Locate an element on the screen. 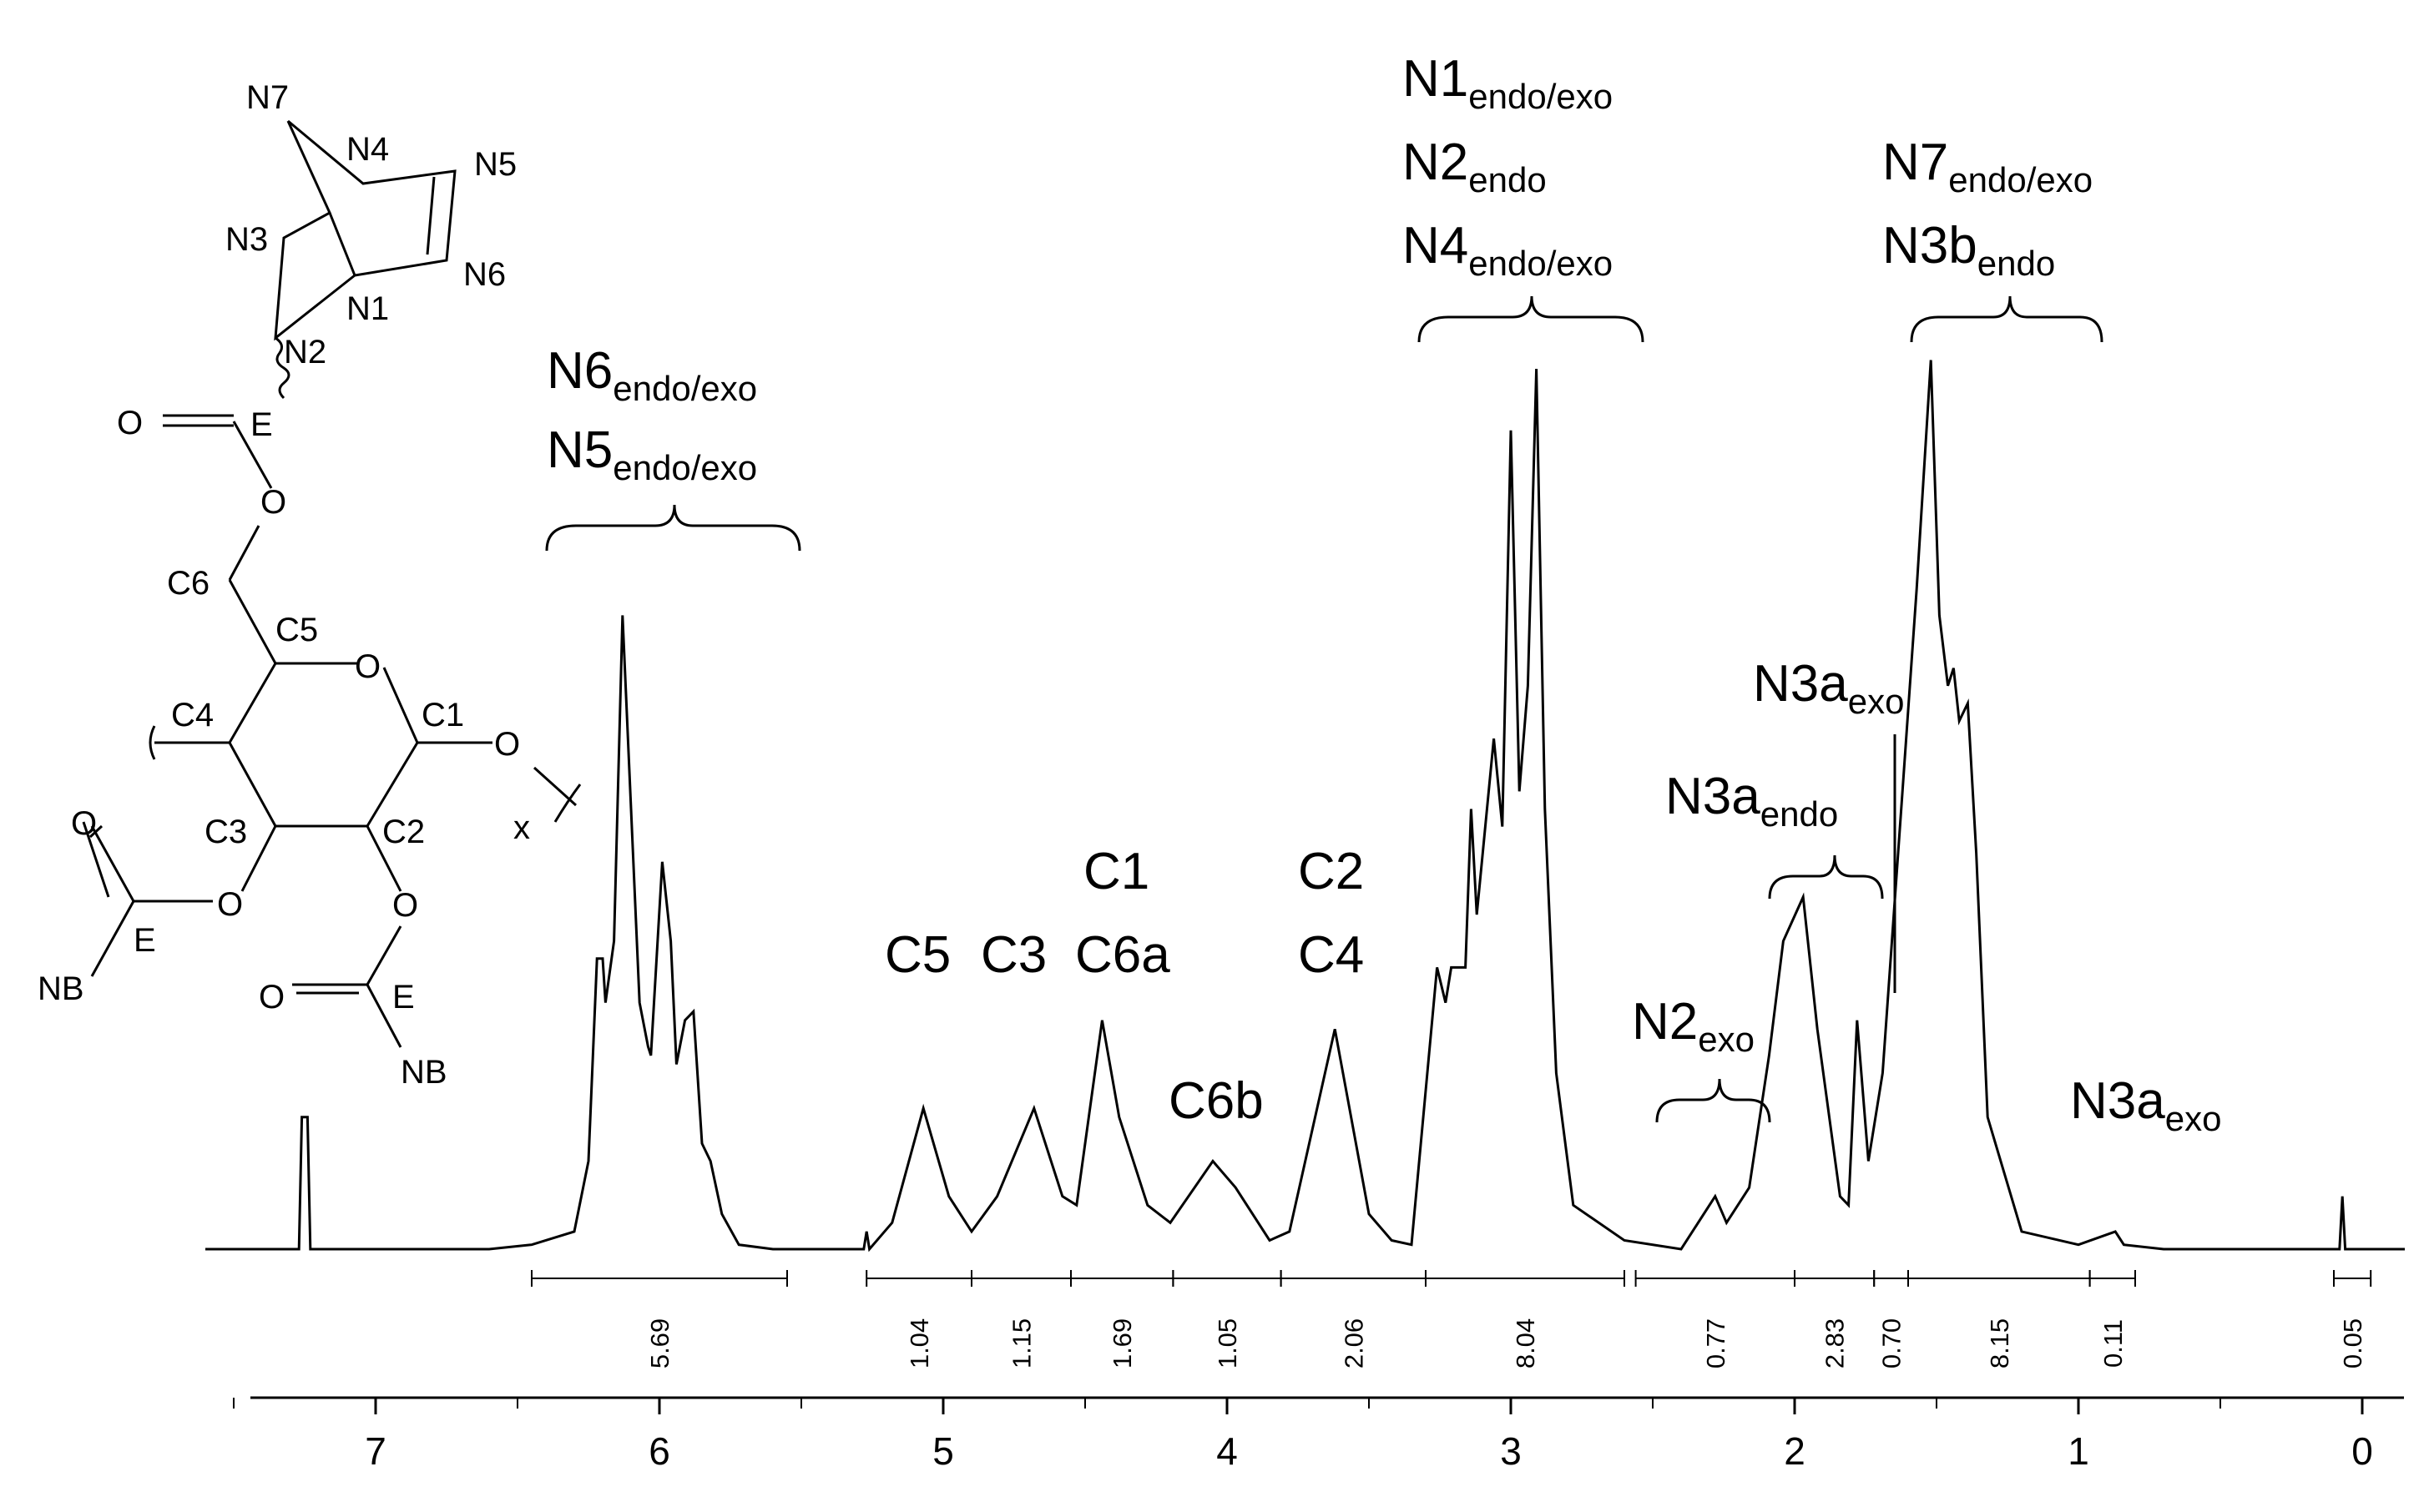 This screenshot has height=1512, width=2424. atom-NB-3: NB is located at coordinates (61, 988).